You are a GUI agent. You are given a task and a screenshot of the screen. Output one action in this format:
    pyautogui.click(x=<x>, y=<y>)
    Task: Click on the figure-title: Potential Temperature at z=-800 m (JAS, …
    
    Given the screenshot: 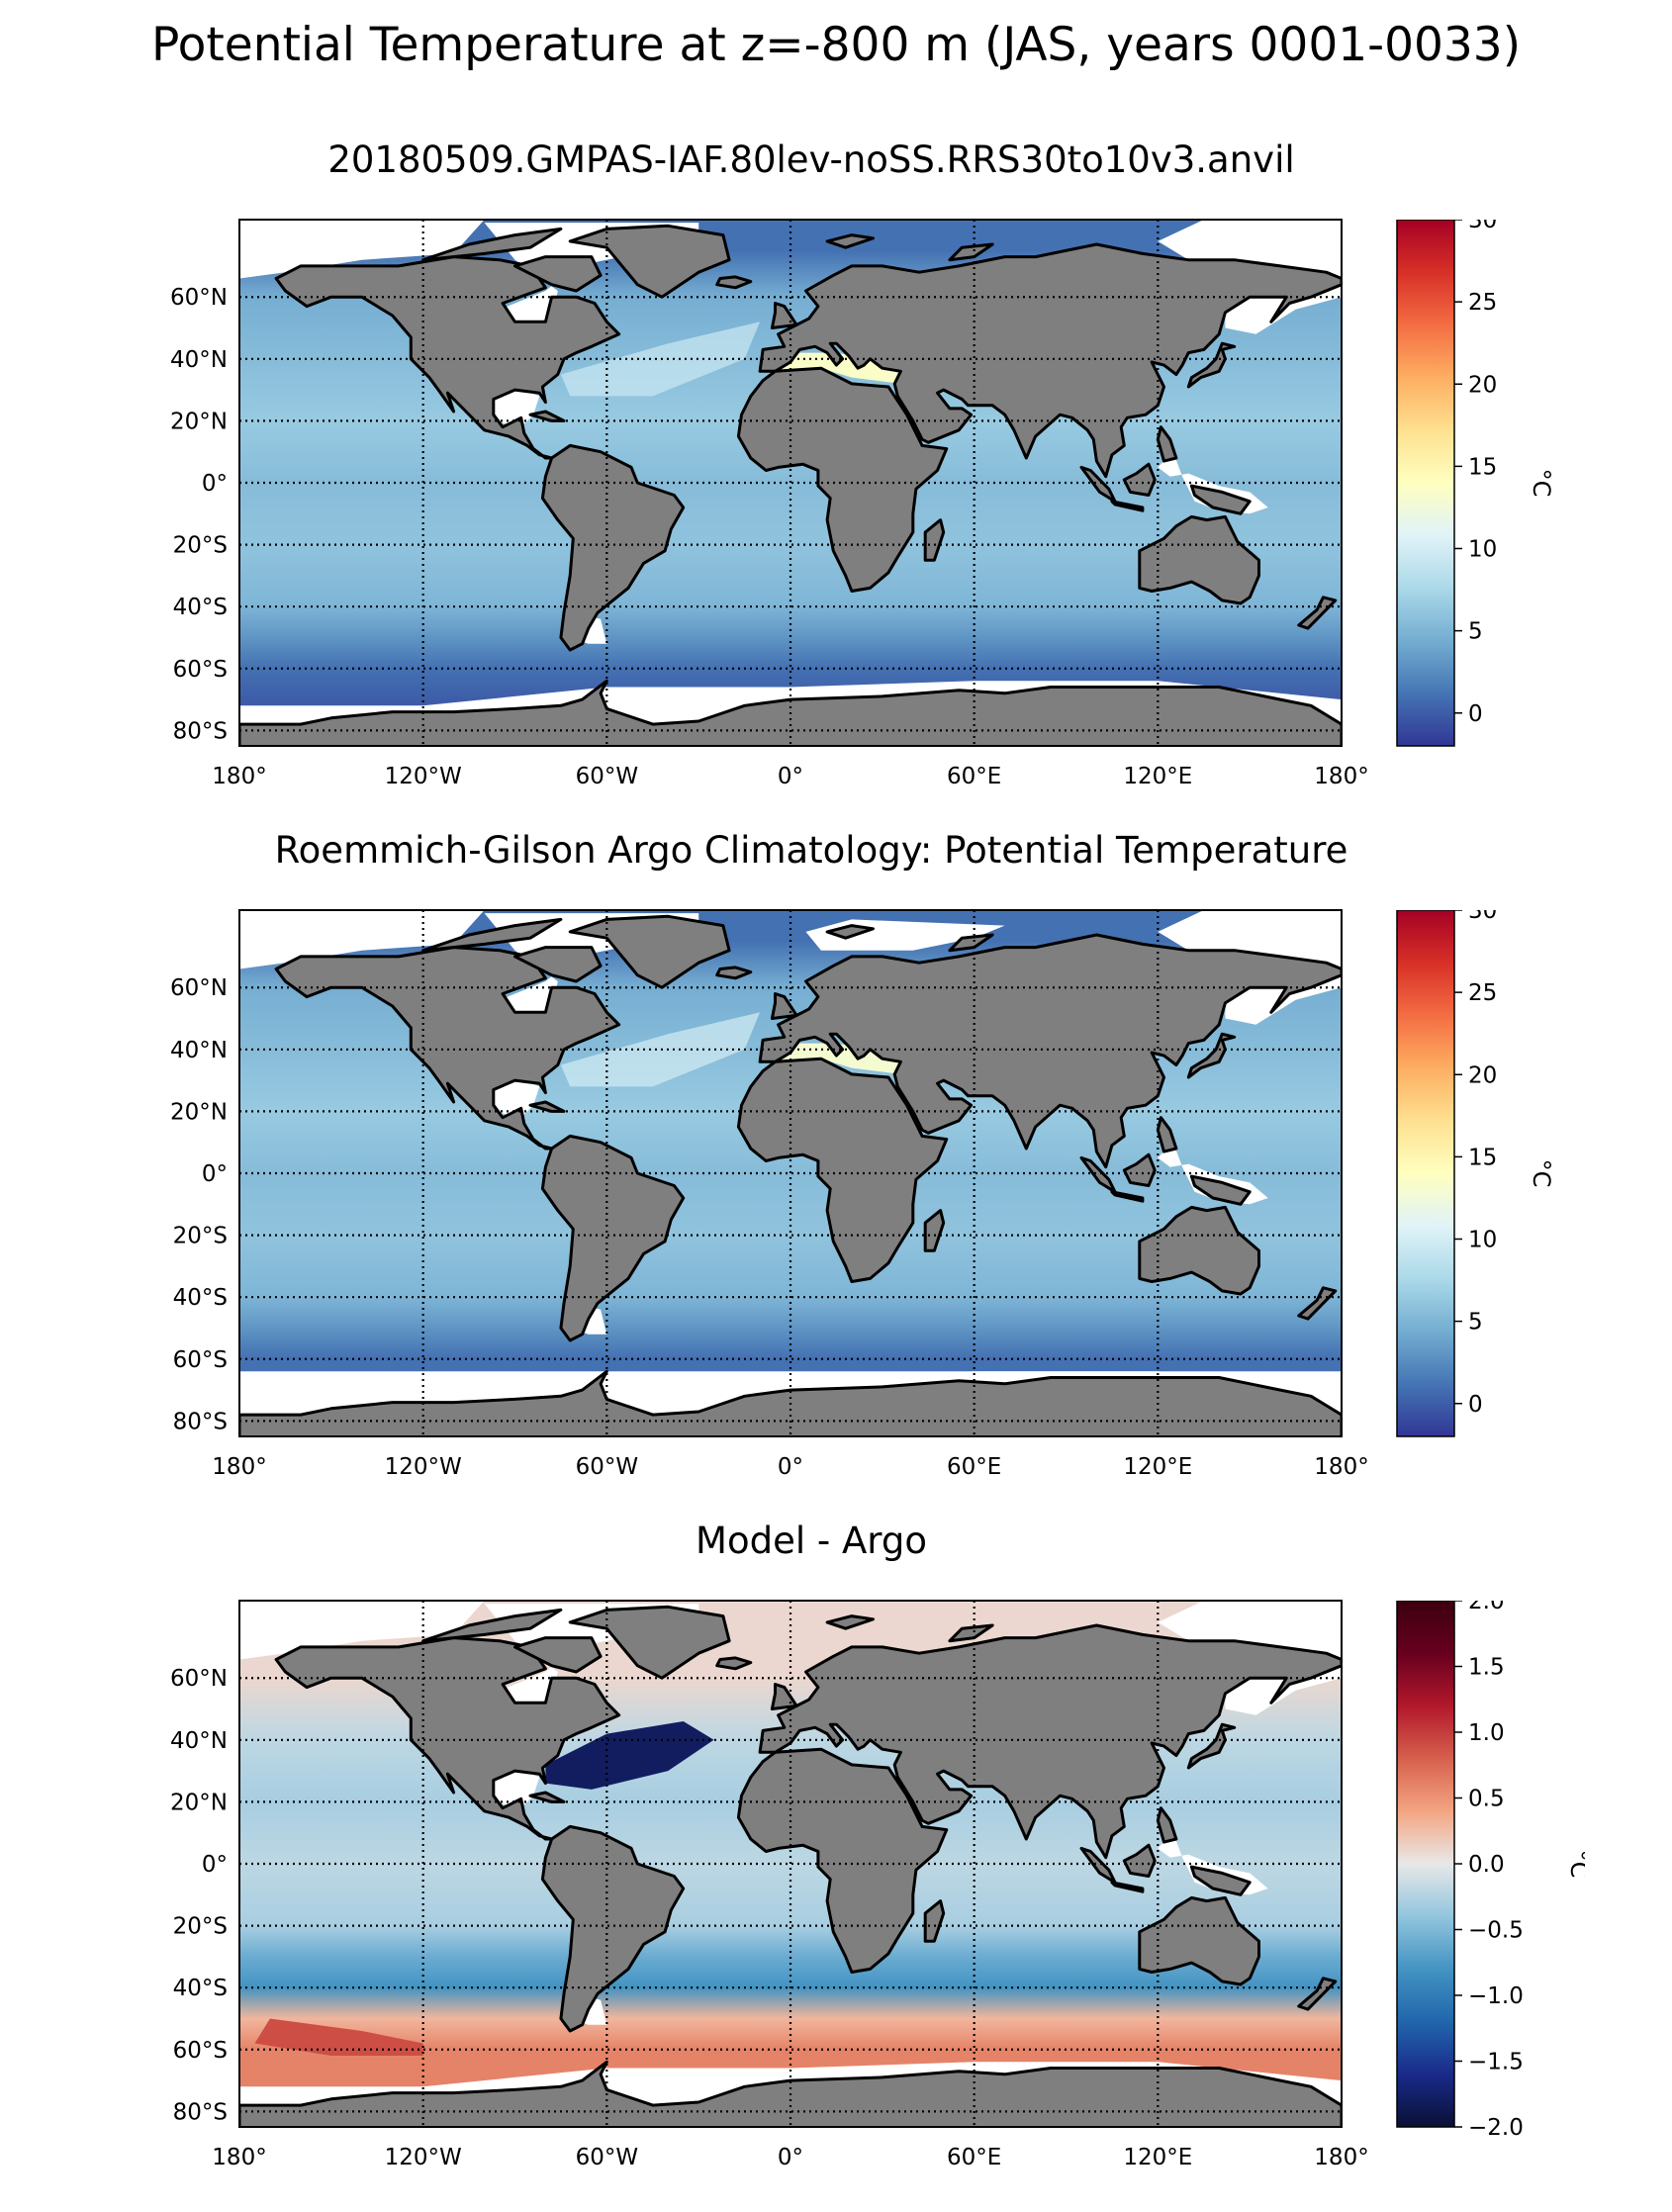 What is the action you would take?
    pyautogui.click(x=836, y=45)
    